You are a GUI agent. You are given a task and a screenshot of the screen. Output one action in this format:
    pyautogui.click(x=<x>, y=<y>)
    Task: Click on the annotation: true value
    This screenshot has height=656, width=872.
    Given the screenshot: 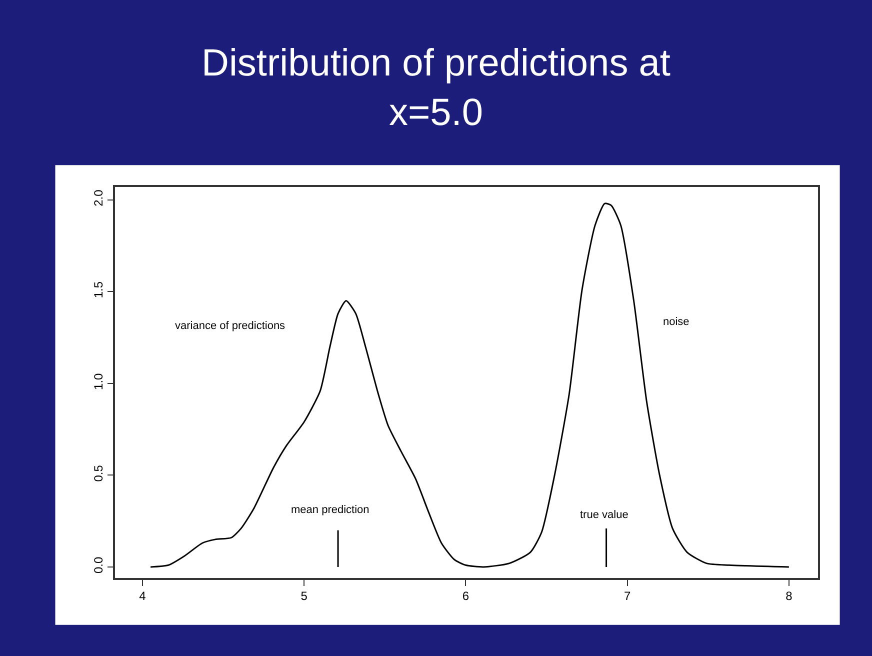 What is the action you would take?
    pyautogui.click(x=604, y=515)
    